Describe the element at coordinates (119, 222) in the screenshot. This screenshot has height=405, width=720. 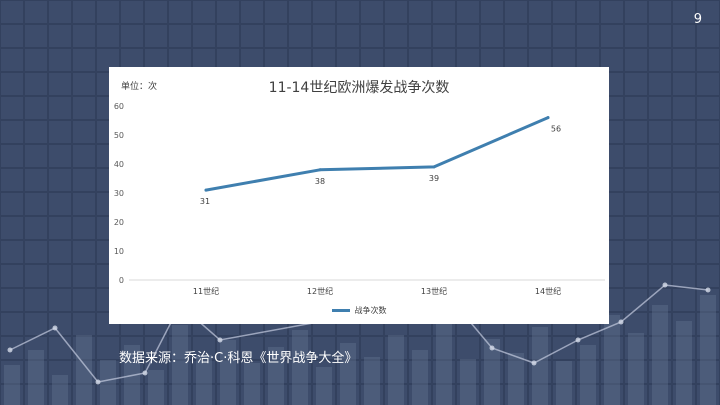
I see `y-tick-label: 20` at that location.